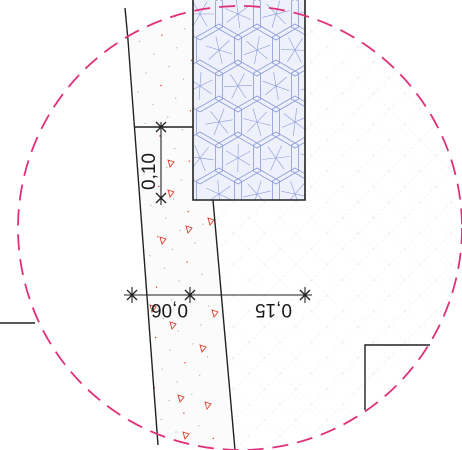 The image size is (462, 450). What do you see at coordinates (397, 377) in the screenshot?
I see `right-corner-line` at bounding box center [397, 377].